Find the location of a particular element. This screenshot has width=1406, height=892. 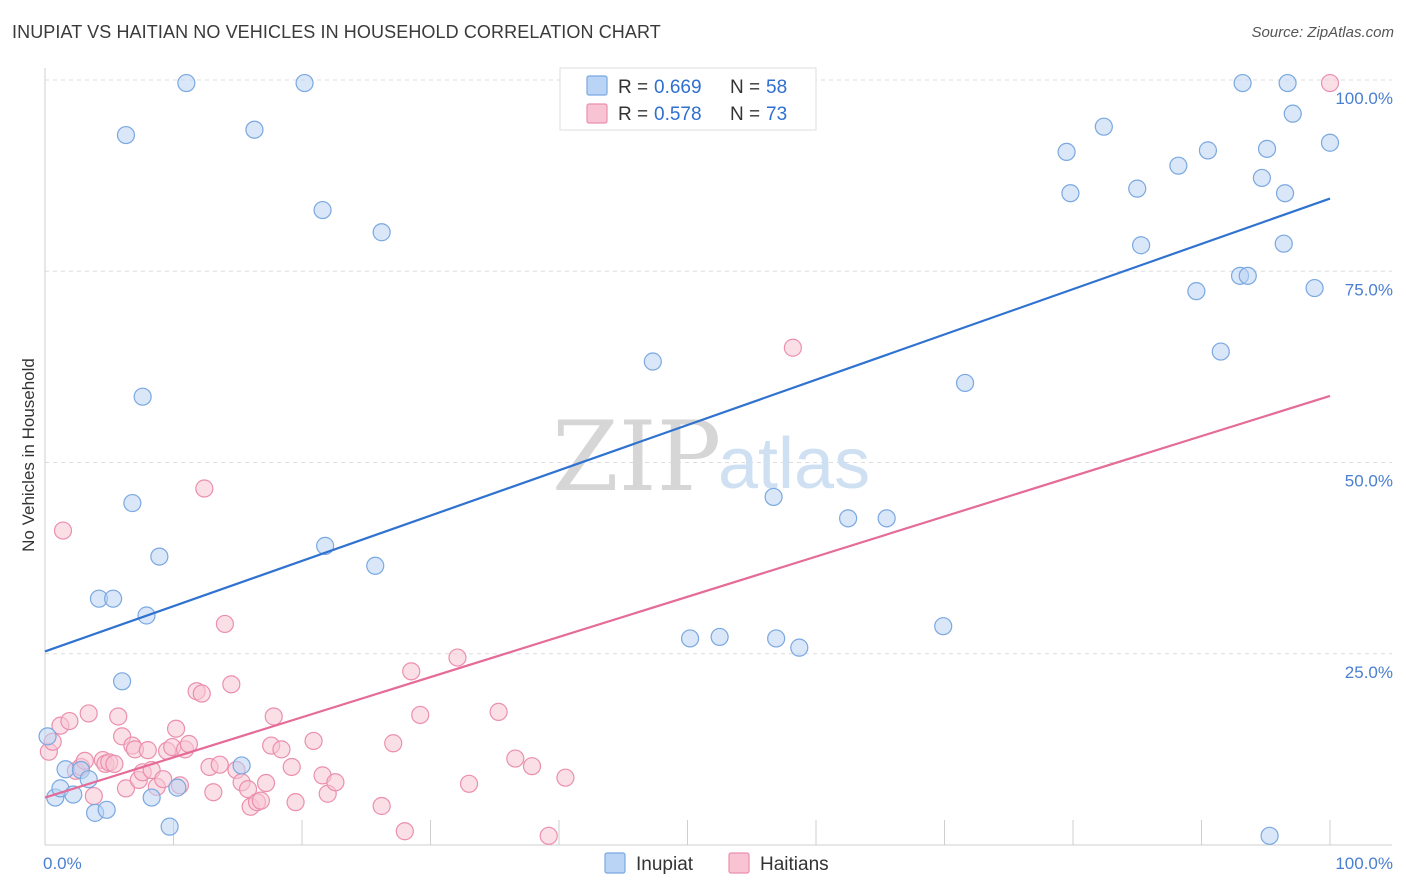

legend-r-label-haitian: R = is located at coordinates (633, 114).